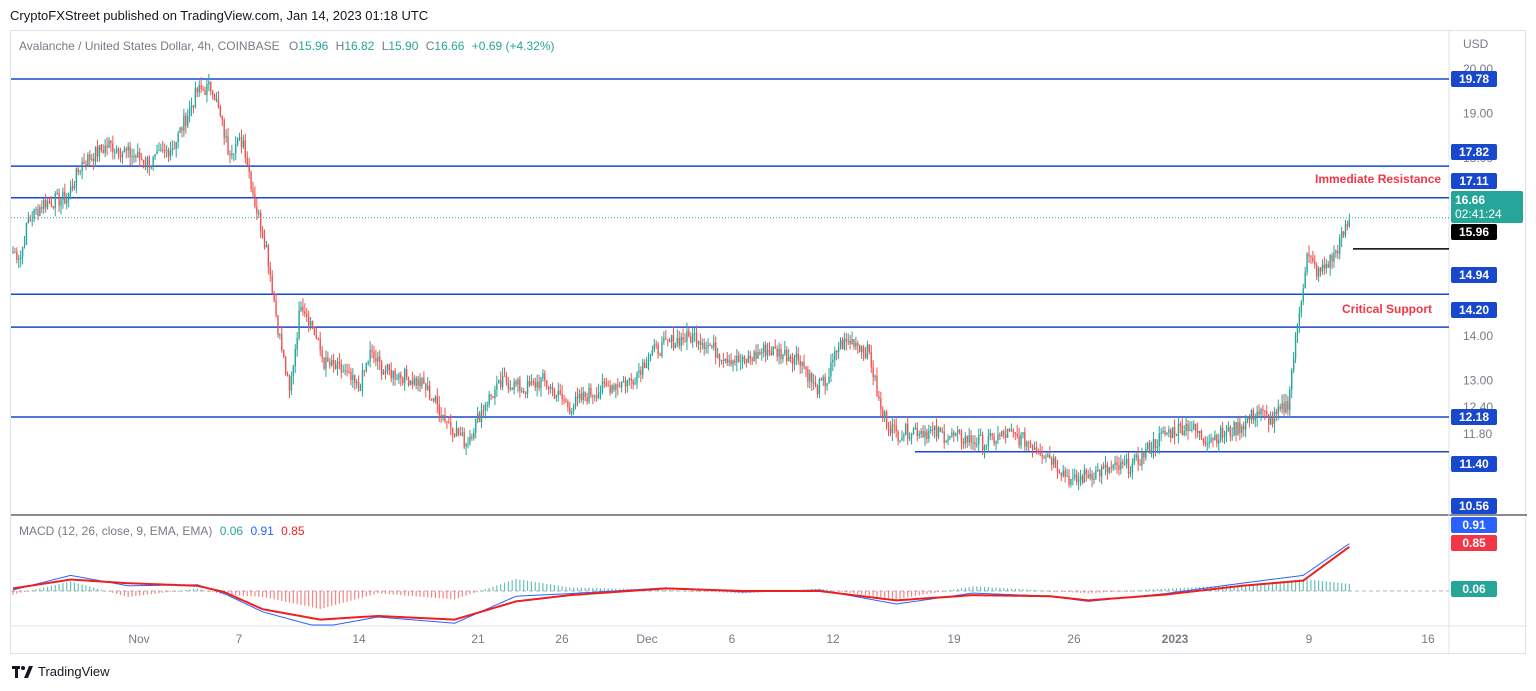 The width and height of the screenshot is (1536, 691). Describe the element at coordinates (22, 671) in the screenshot. I see `tradingview-logo-icon` at that location.